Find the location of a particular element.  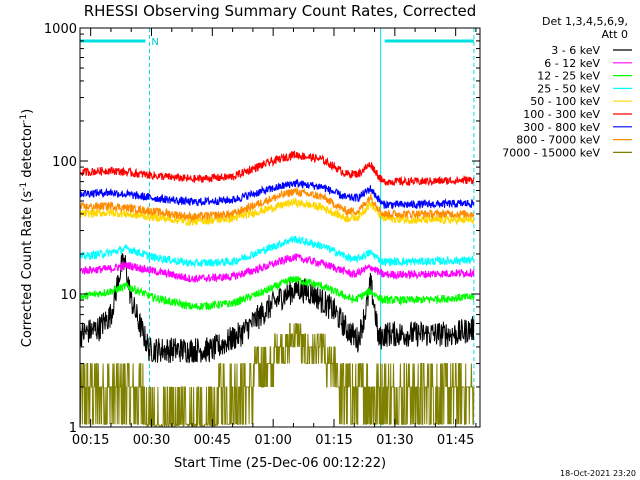

x-tick-label: 01:45 is located at coordinates (455, 440).